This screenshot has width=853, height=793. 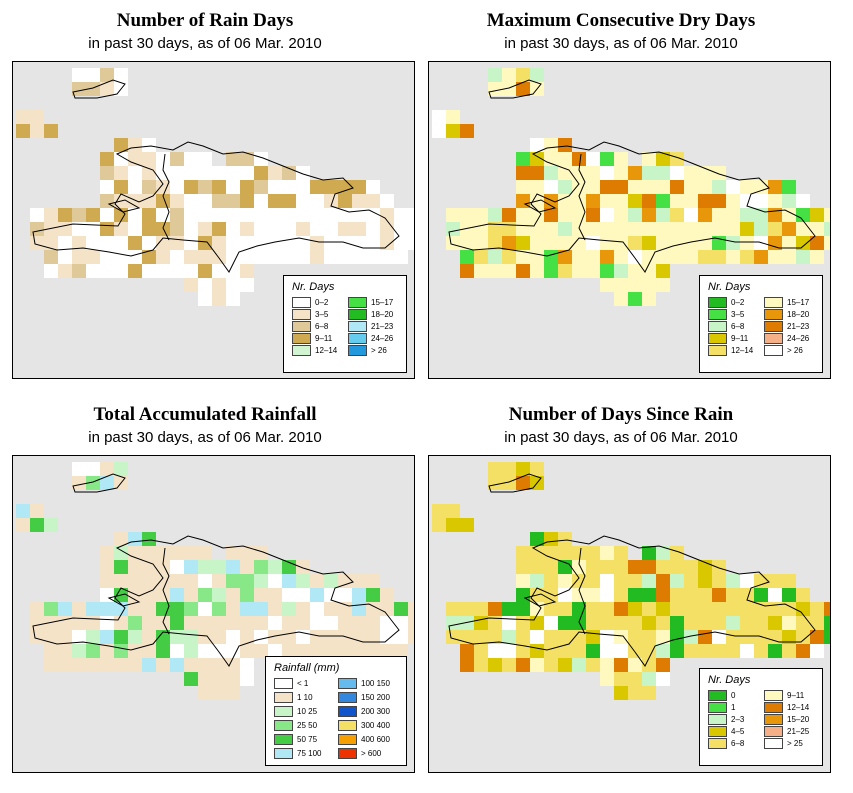 What do you see at coordinates (307, 711) in the screenshot?
I see `legend-label: 10 25` at bounding box center [307, 711].